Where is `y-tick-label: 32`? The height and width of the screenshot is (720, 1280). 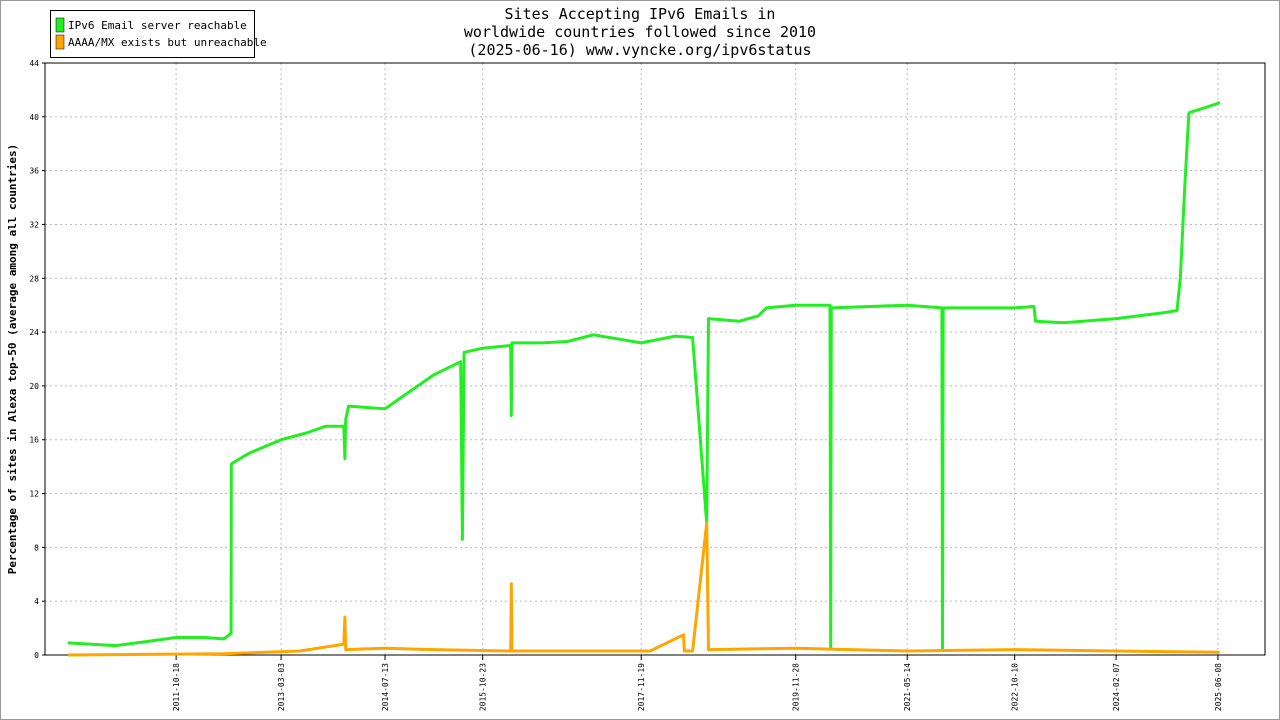 y-tick-label: 32 is located at coordinates (34, 224).